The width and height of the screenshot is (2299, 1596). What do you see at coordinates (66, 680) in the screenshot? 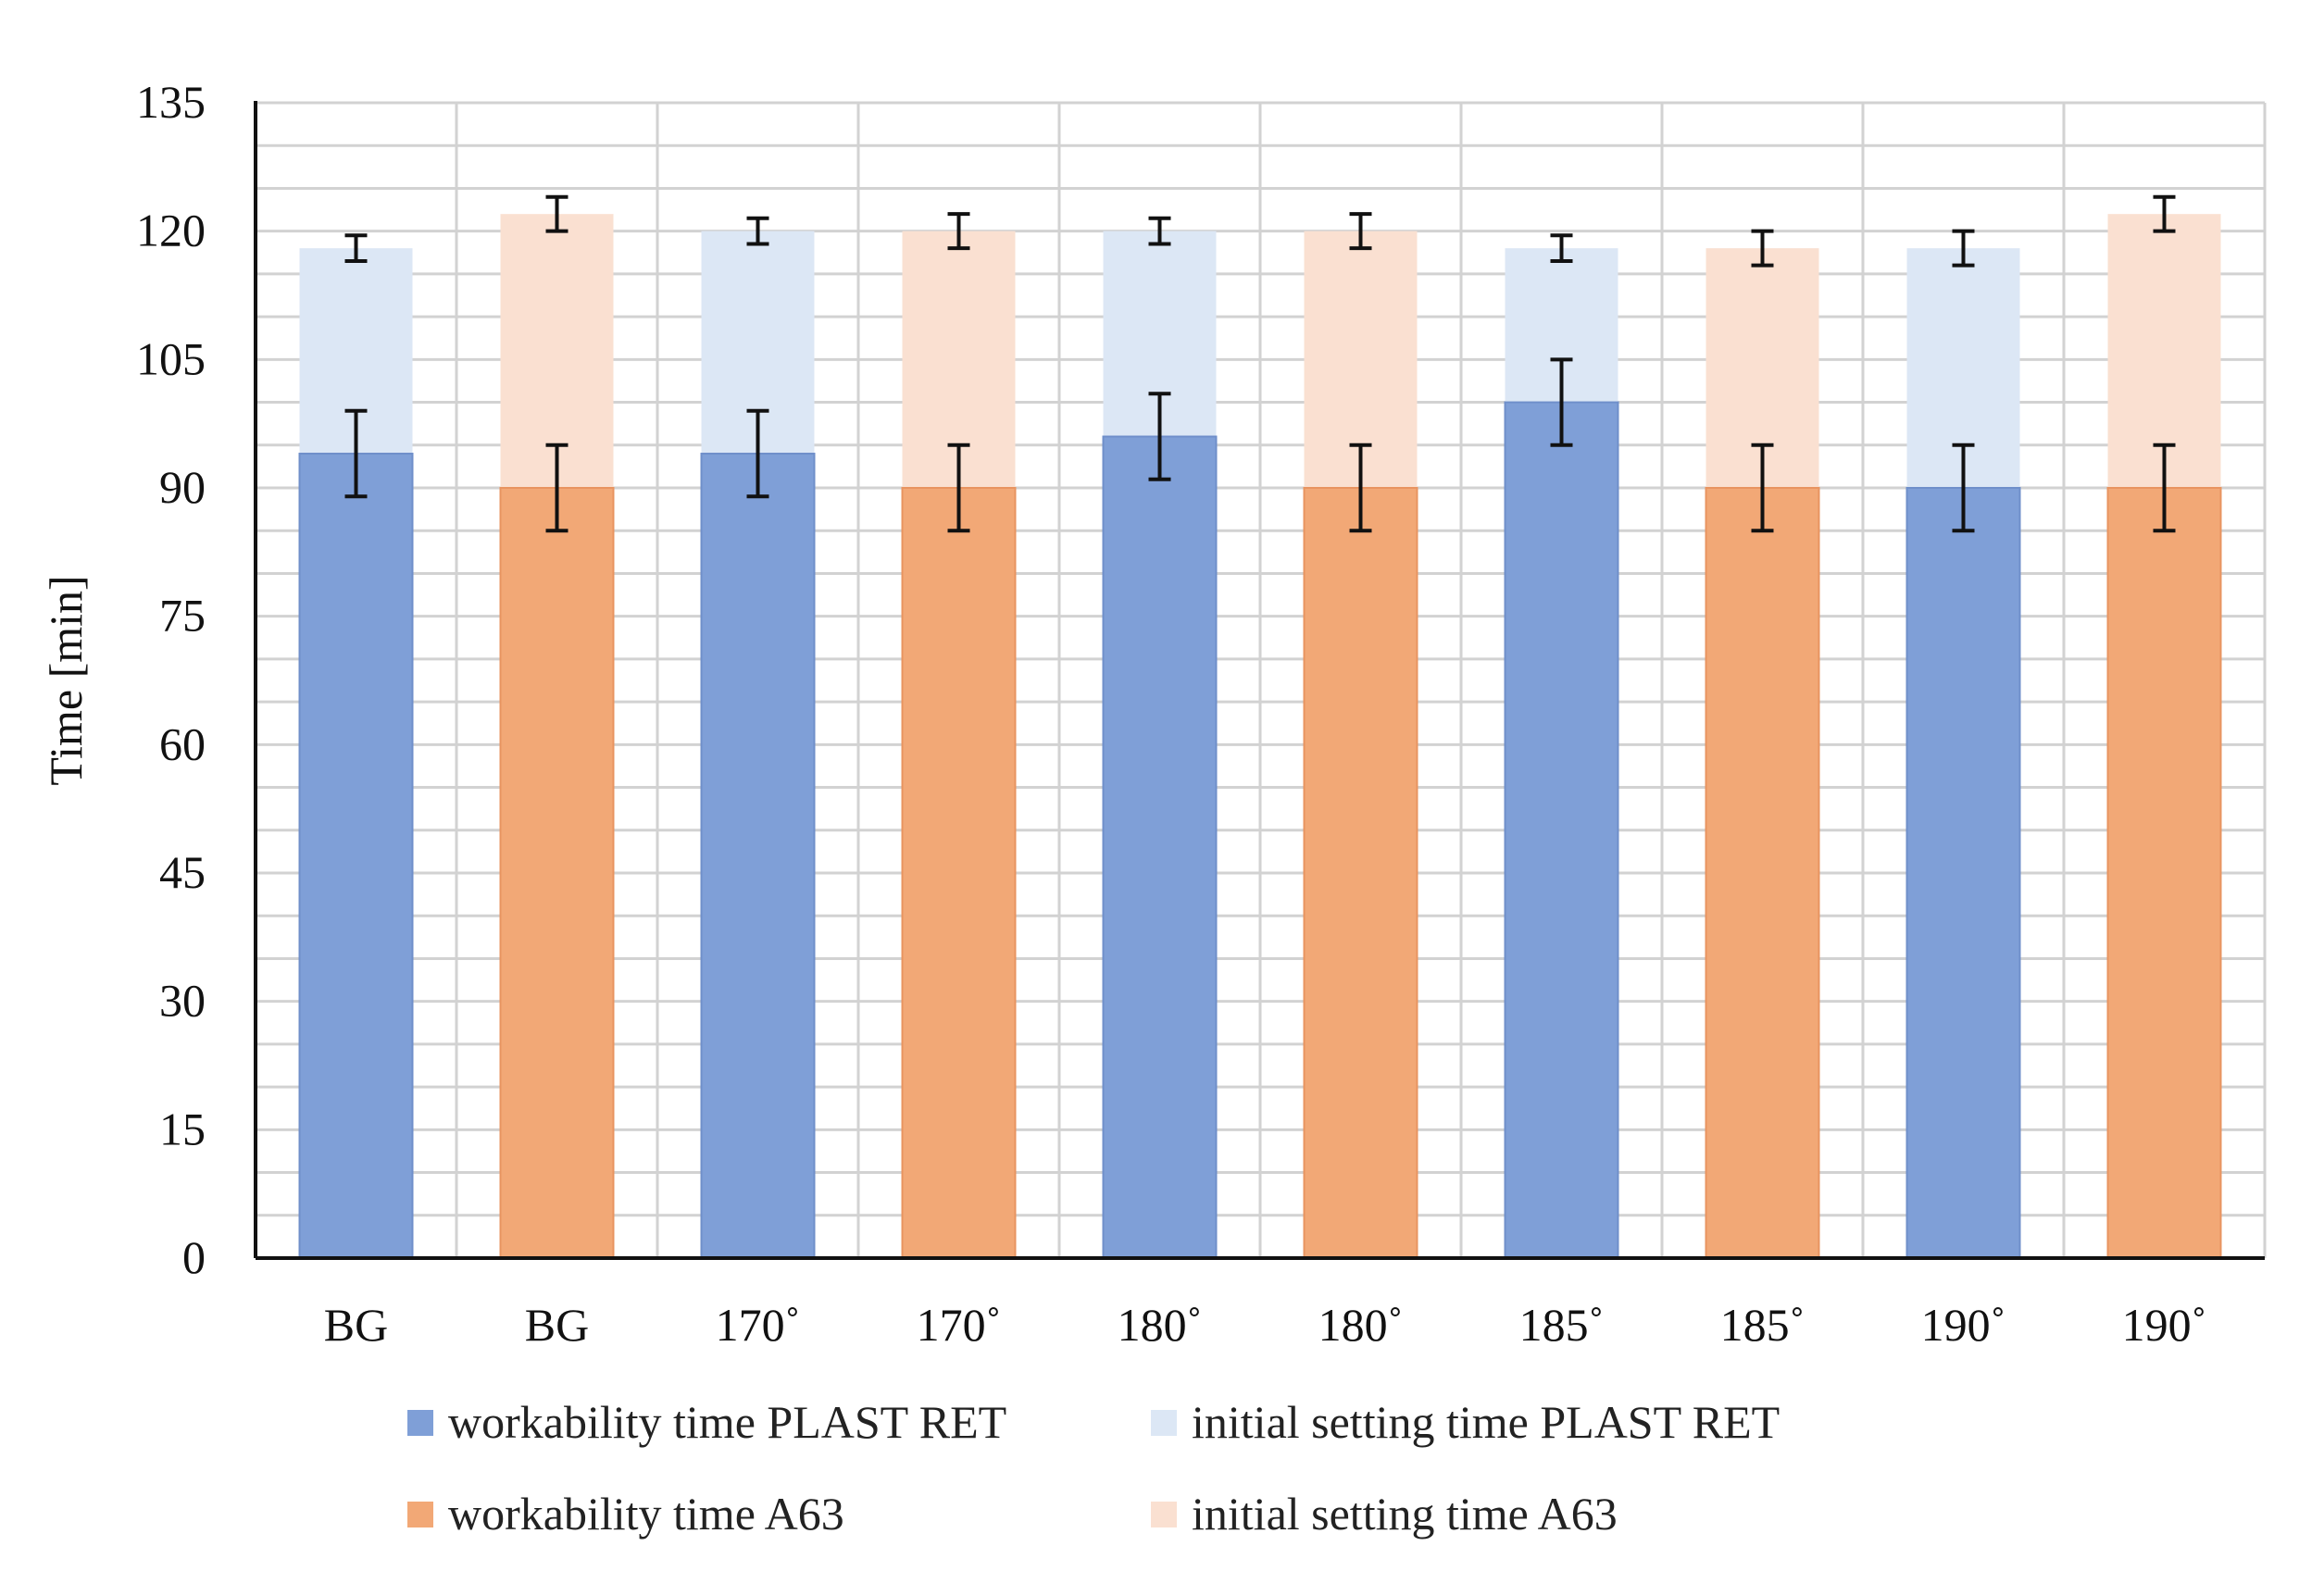
I see `y-axis-title: Time [min]` at bounding box center [66, 680].